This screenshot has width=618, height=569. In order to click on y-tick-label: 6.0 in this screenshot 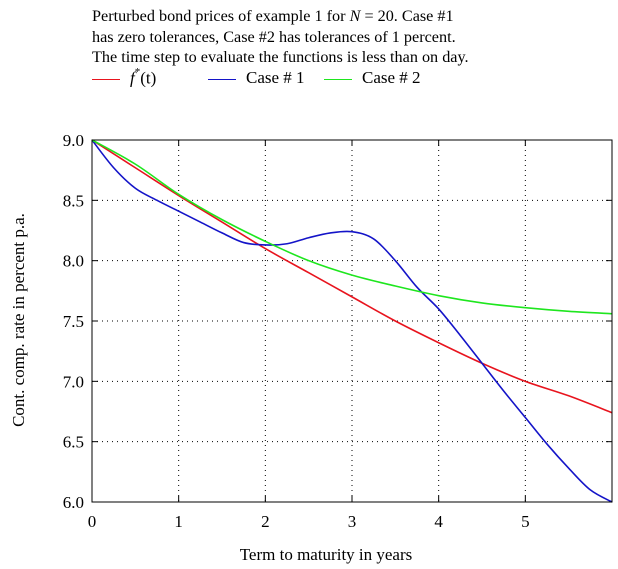, I will do `click(73, 502)`.